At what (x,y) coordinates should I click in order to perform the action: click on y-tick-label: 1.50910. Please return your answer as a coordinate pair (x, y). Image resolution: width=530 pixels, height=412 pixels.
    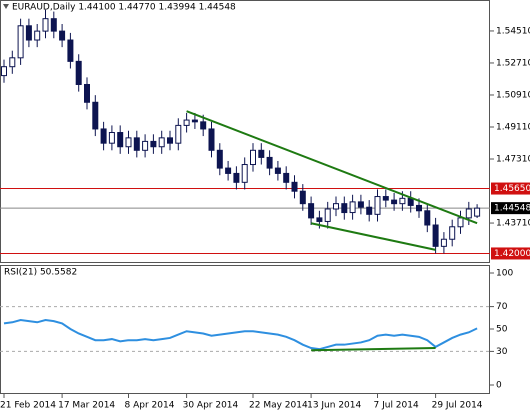
    Looking at the image, I should click on (513, 95).